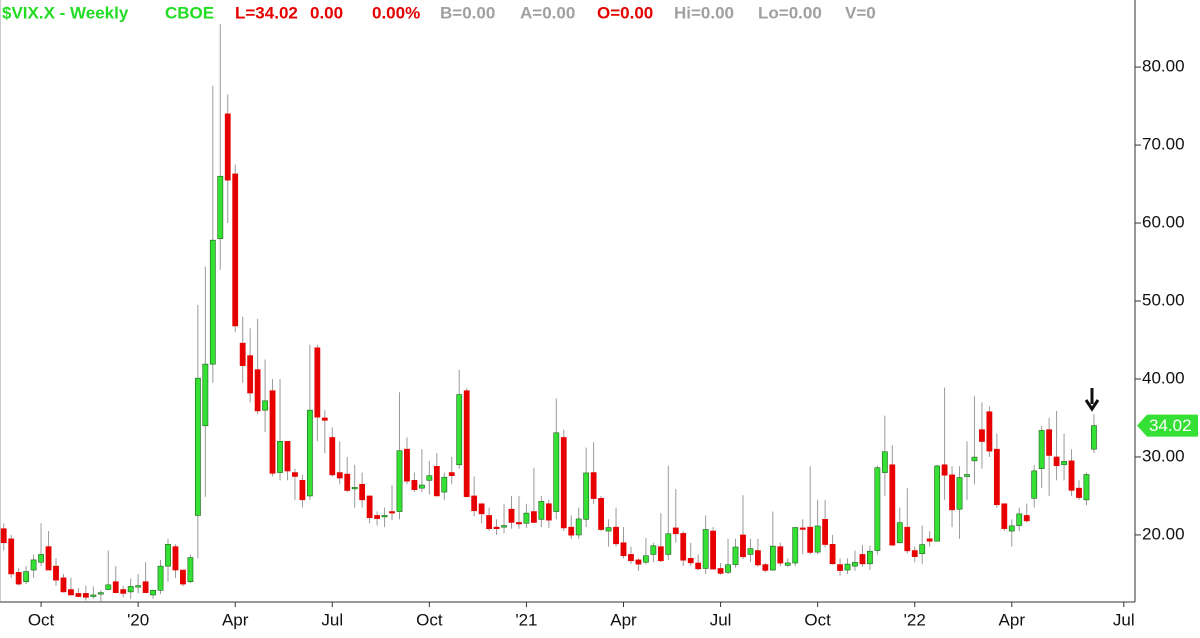 The height and width of the screenshot is (638, 1200). What do you see at coordinates (1092, 400) in the screenshot?
I see `marker-arrow` at bounding box center [1092, 400].